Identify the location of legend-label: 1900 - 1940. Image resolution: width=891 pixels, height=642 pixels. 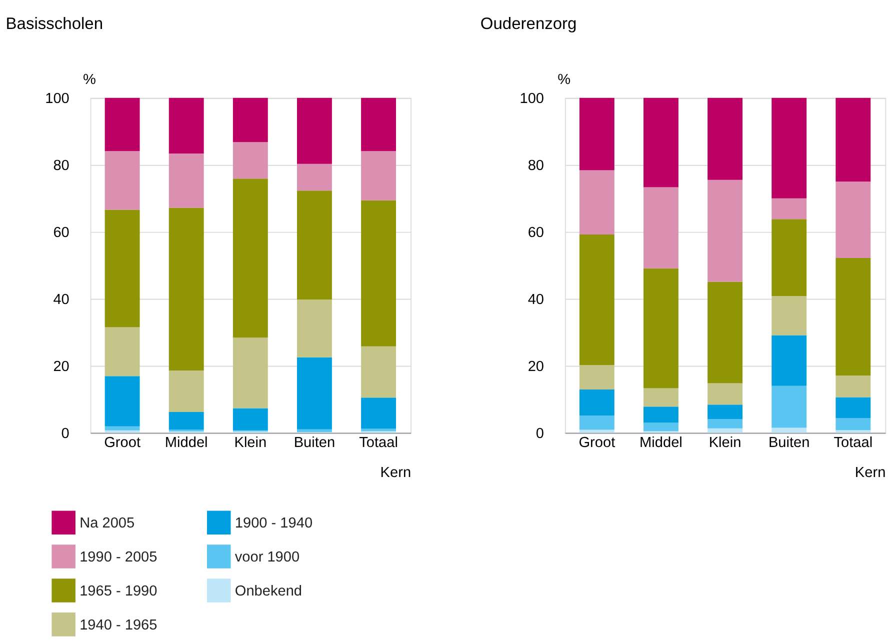
(273, 524).